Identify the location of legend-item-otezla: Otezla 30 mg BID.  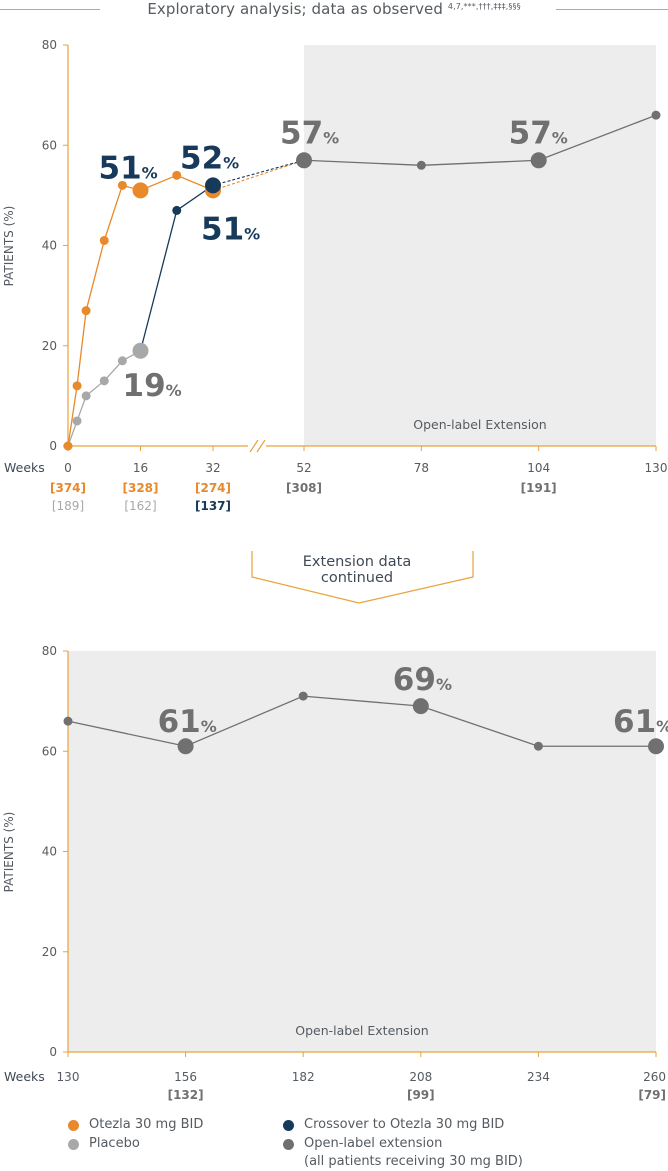
(135, 1125).